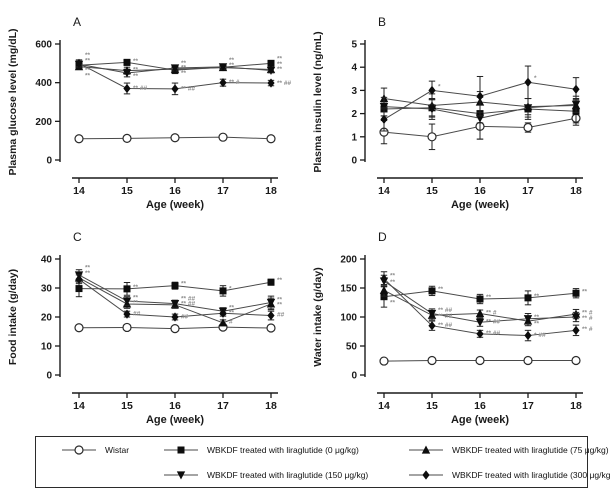 This screenshot has width=610, height=493. Describe the element at coordinates (426, 449) in the screenshot. I see `filled-triangle-up-marker-icon` at that location.